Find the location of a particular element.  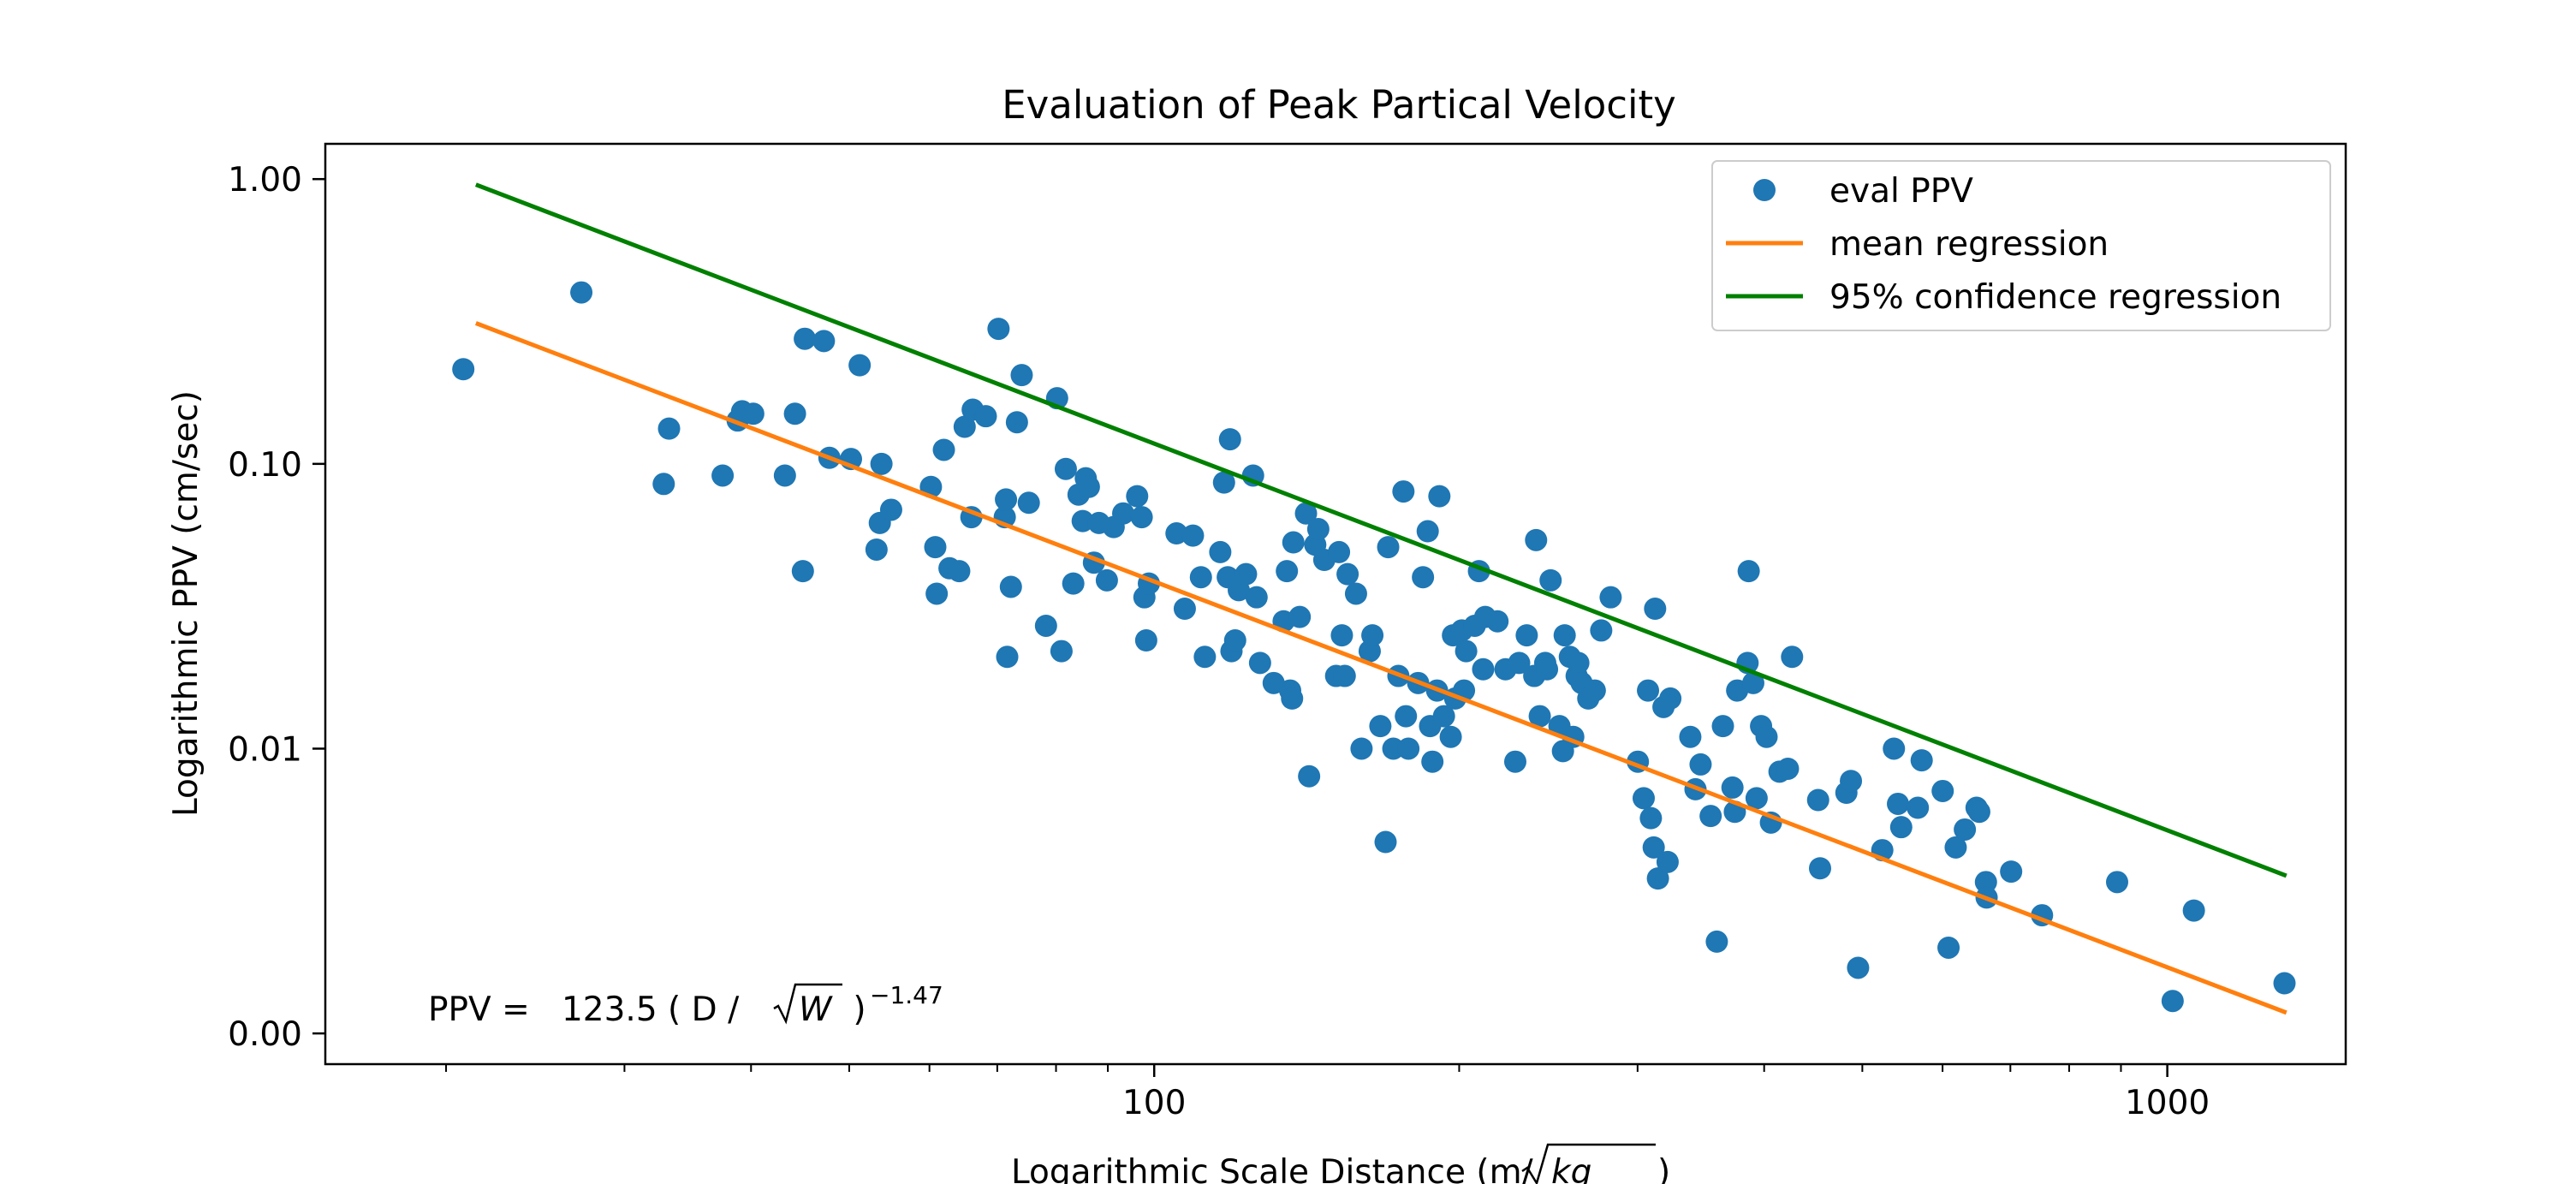

formula-sqrt-sign is located at coordinates (808, 1004).